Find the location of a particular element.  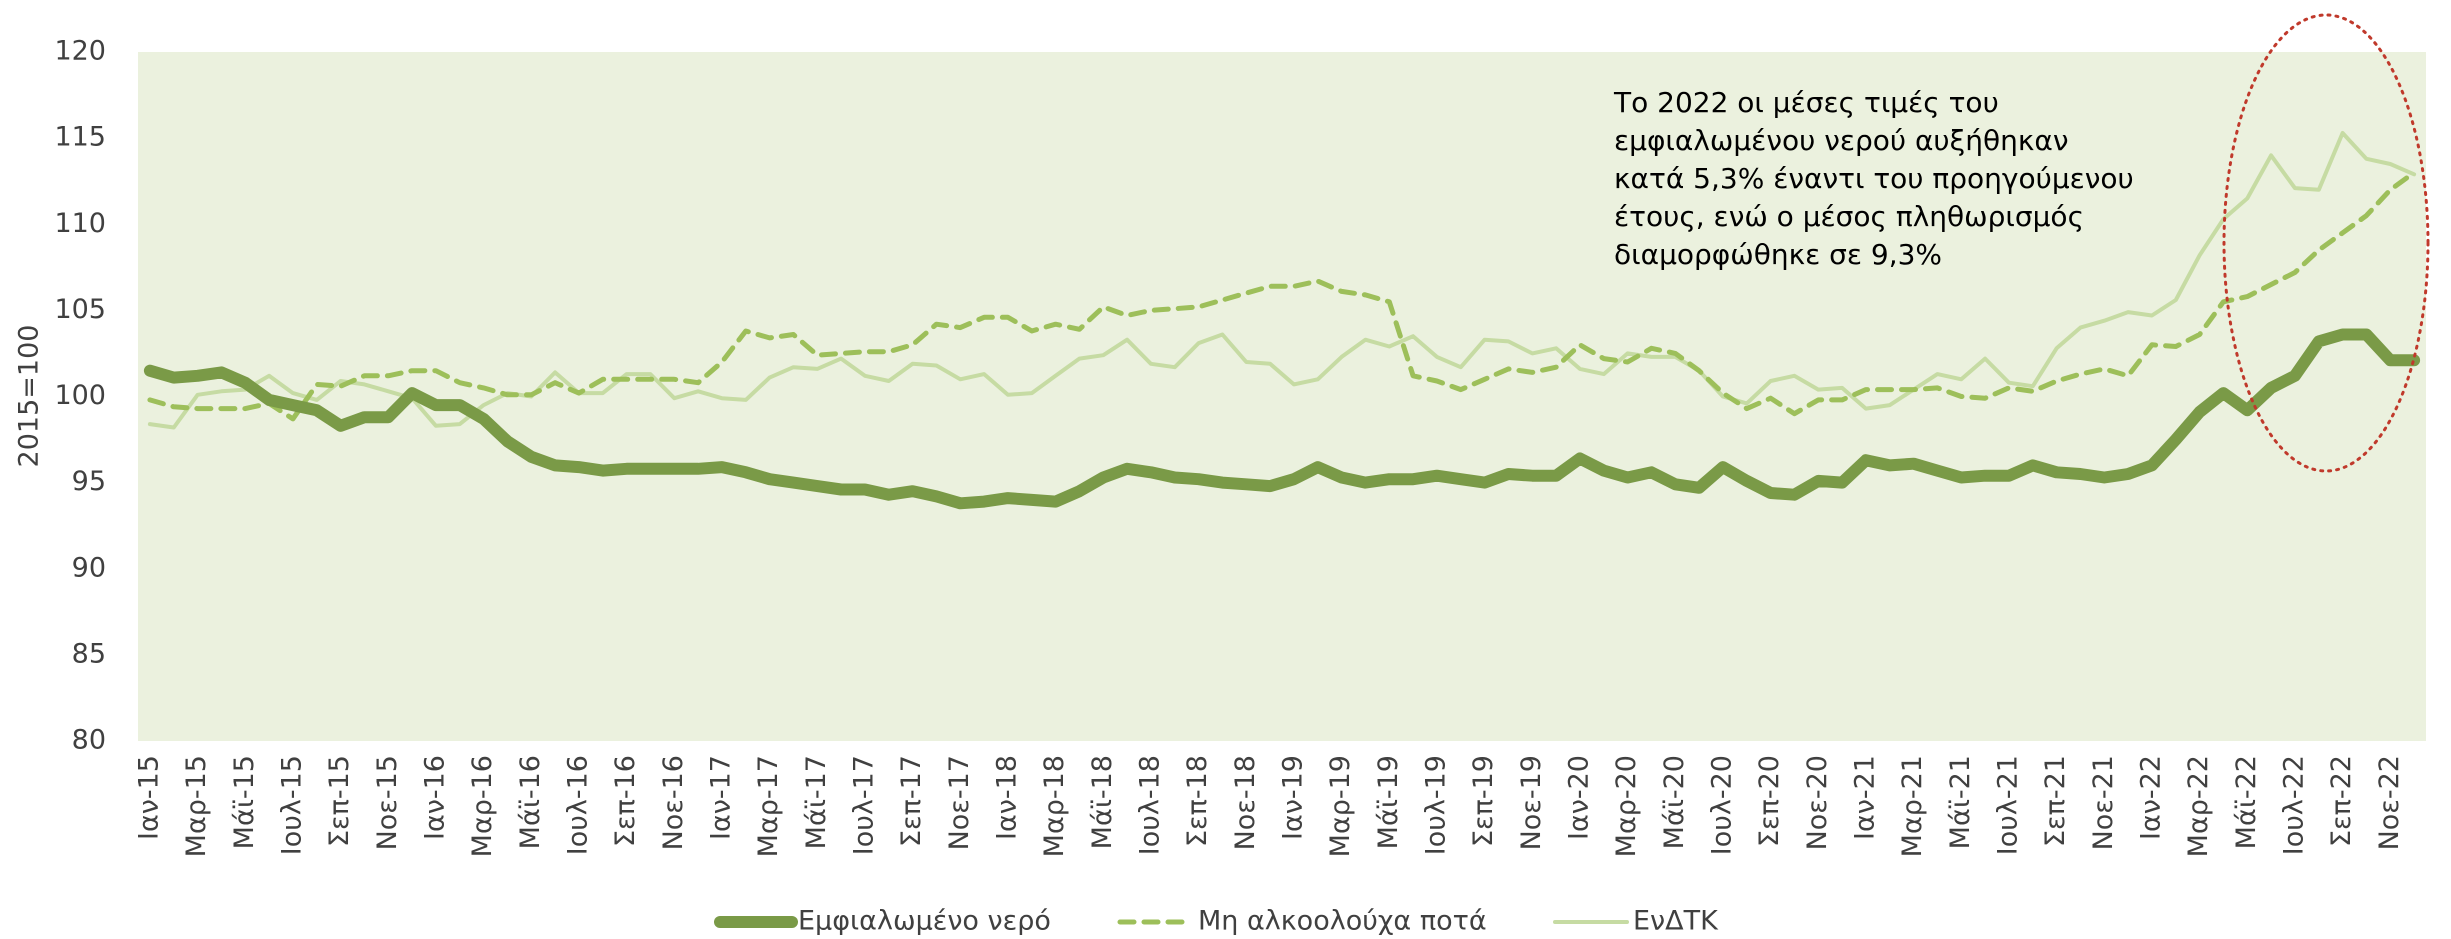

x-tick-label: Μάϊ-17 is located at coordinates (816, 802).